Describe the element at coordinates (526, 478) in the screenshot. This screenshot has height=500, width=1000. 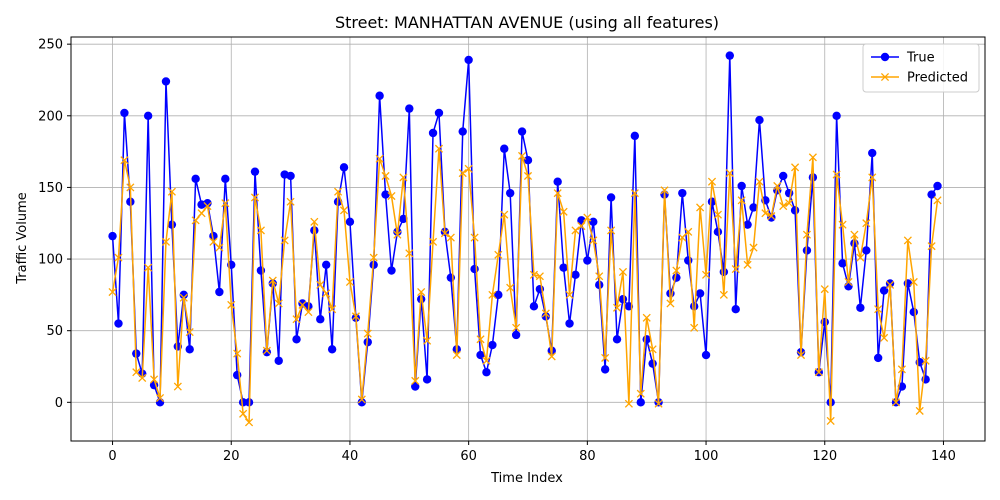
I see `x-axis-title: Time Index` at that location.